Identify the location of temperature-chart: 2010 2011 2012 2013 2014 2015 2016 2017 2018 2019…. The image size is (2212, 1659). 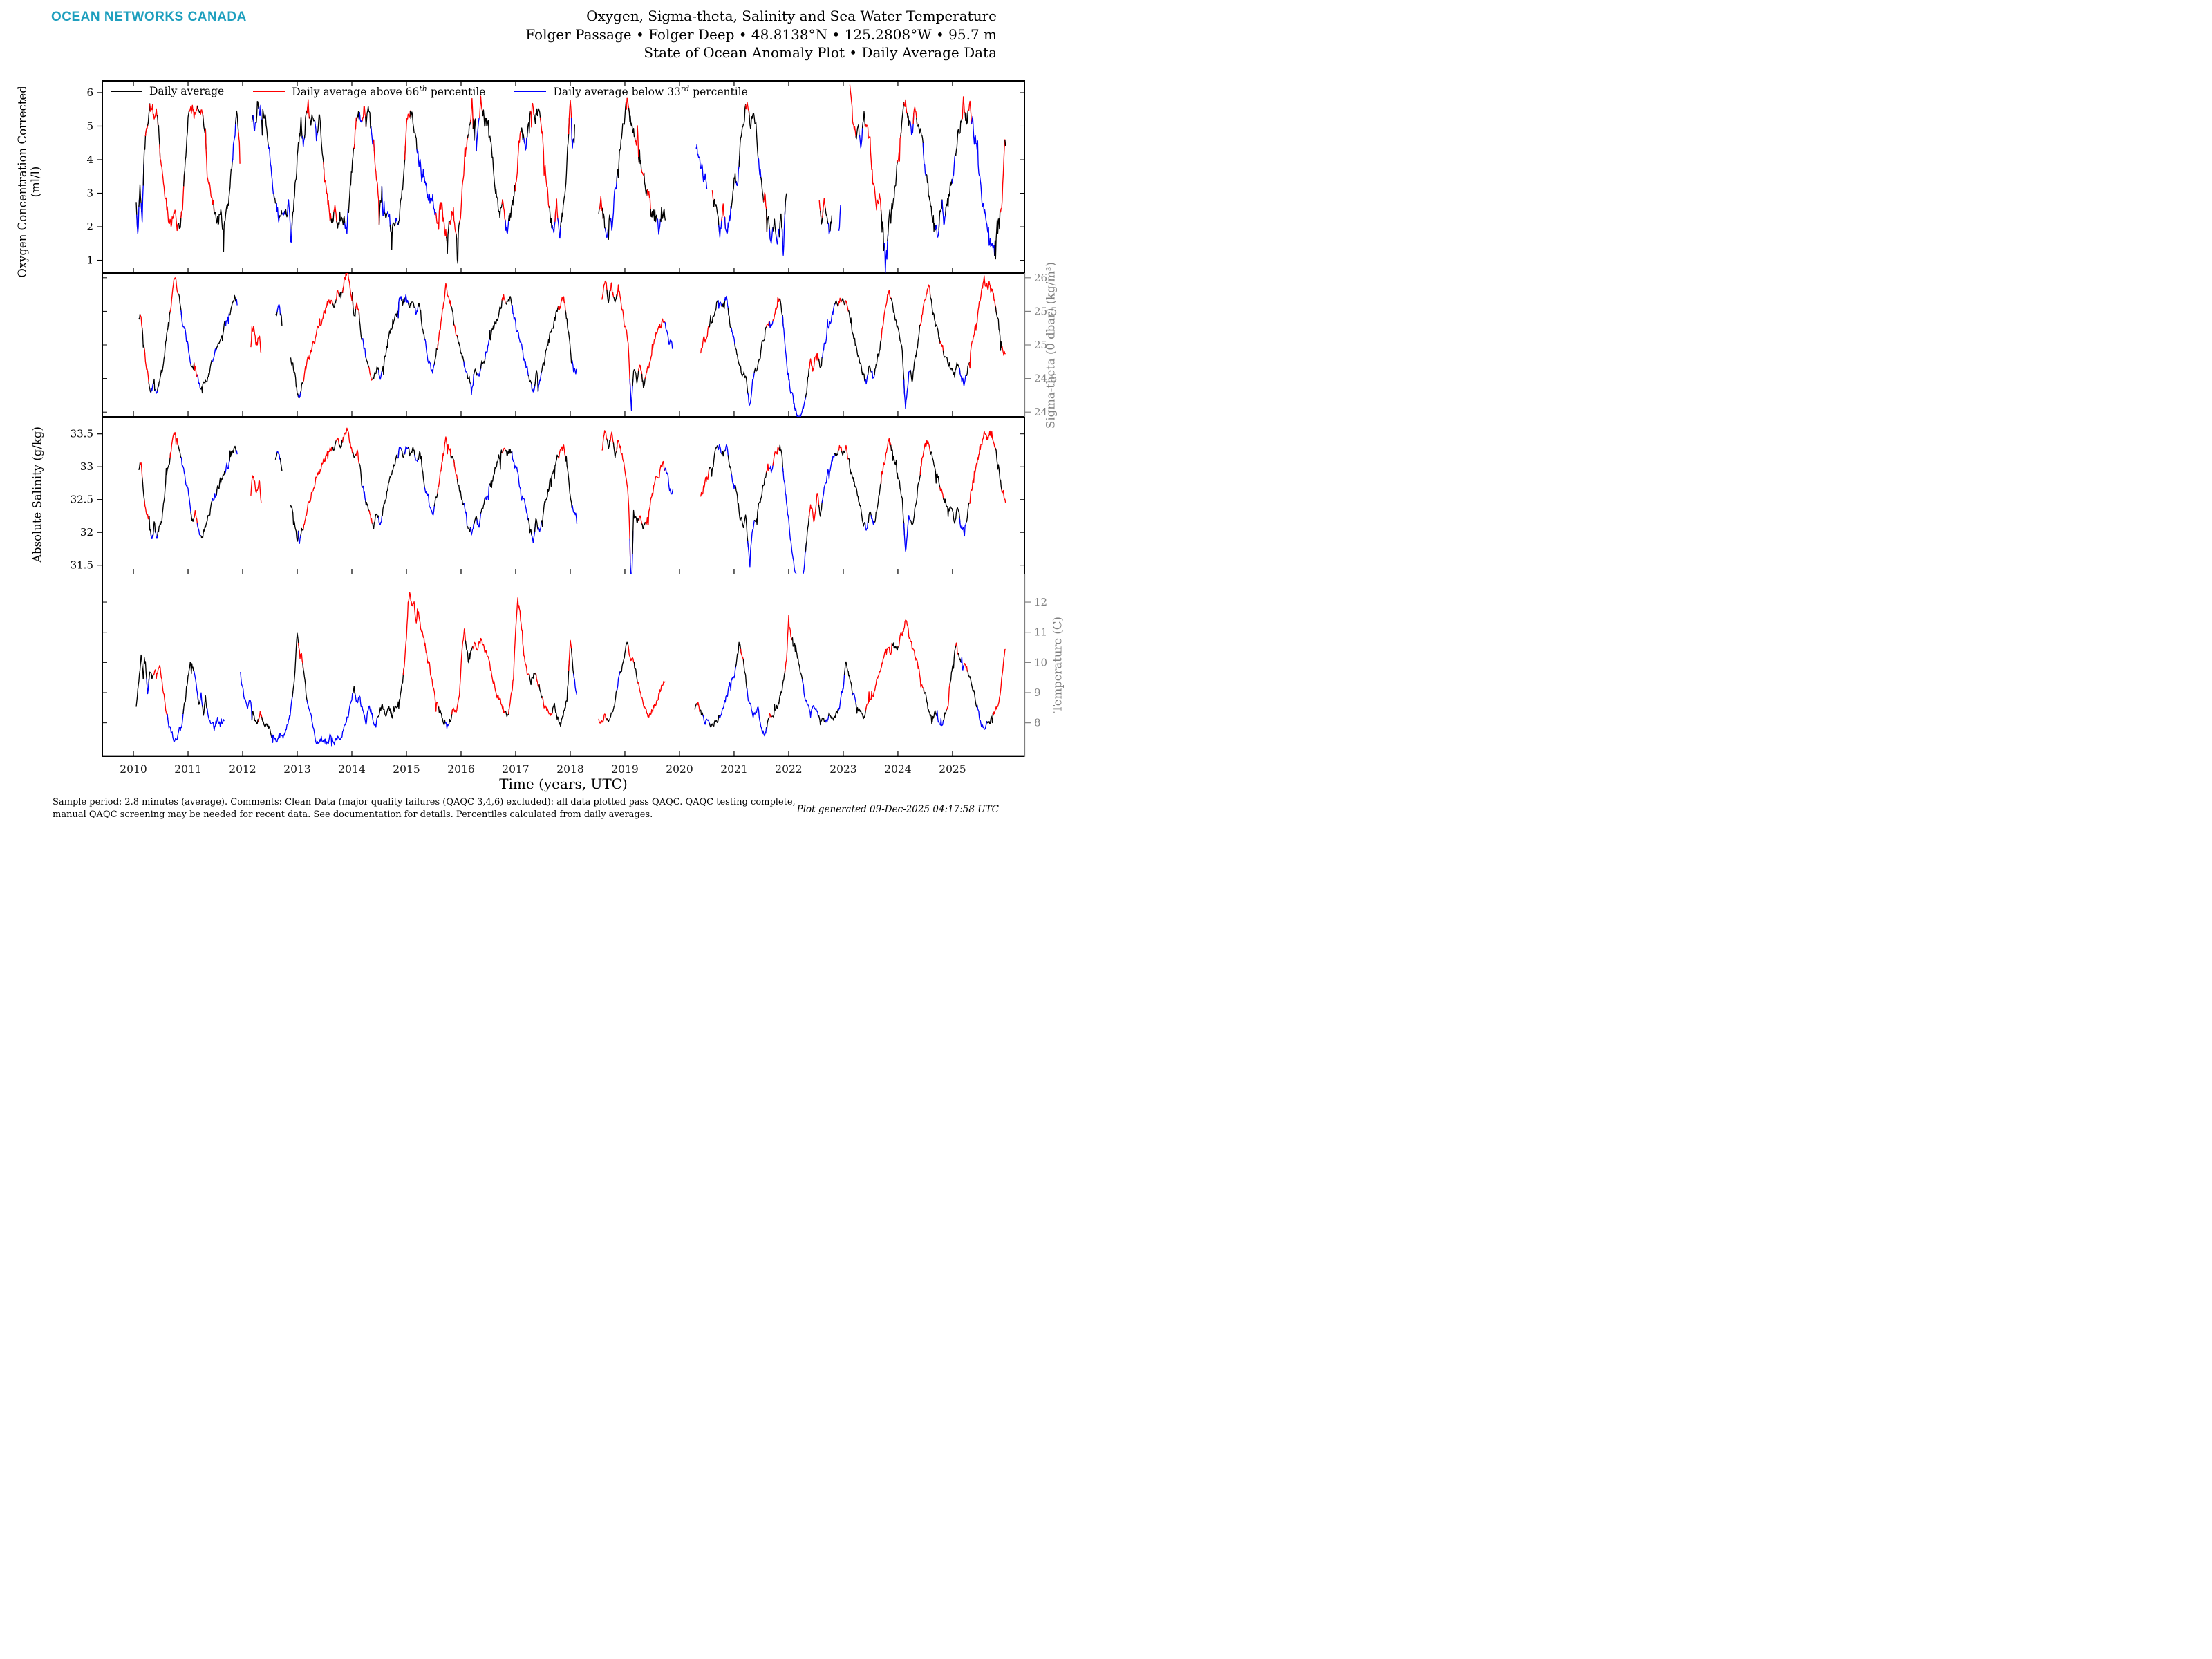
(574, 675).